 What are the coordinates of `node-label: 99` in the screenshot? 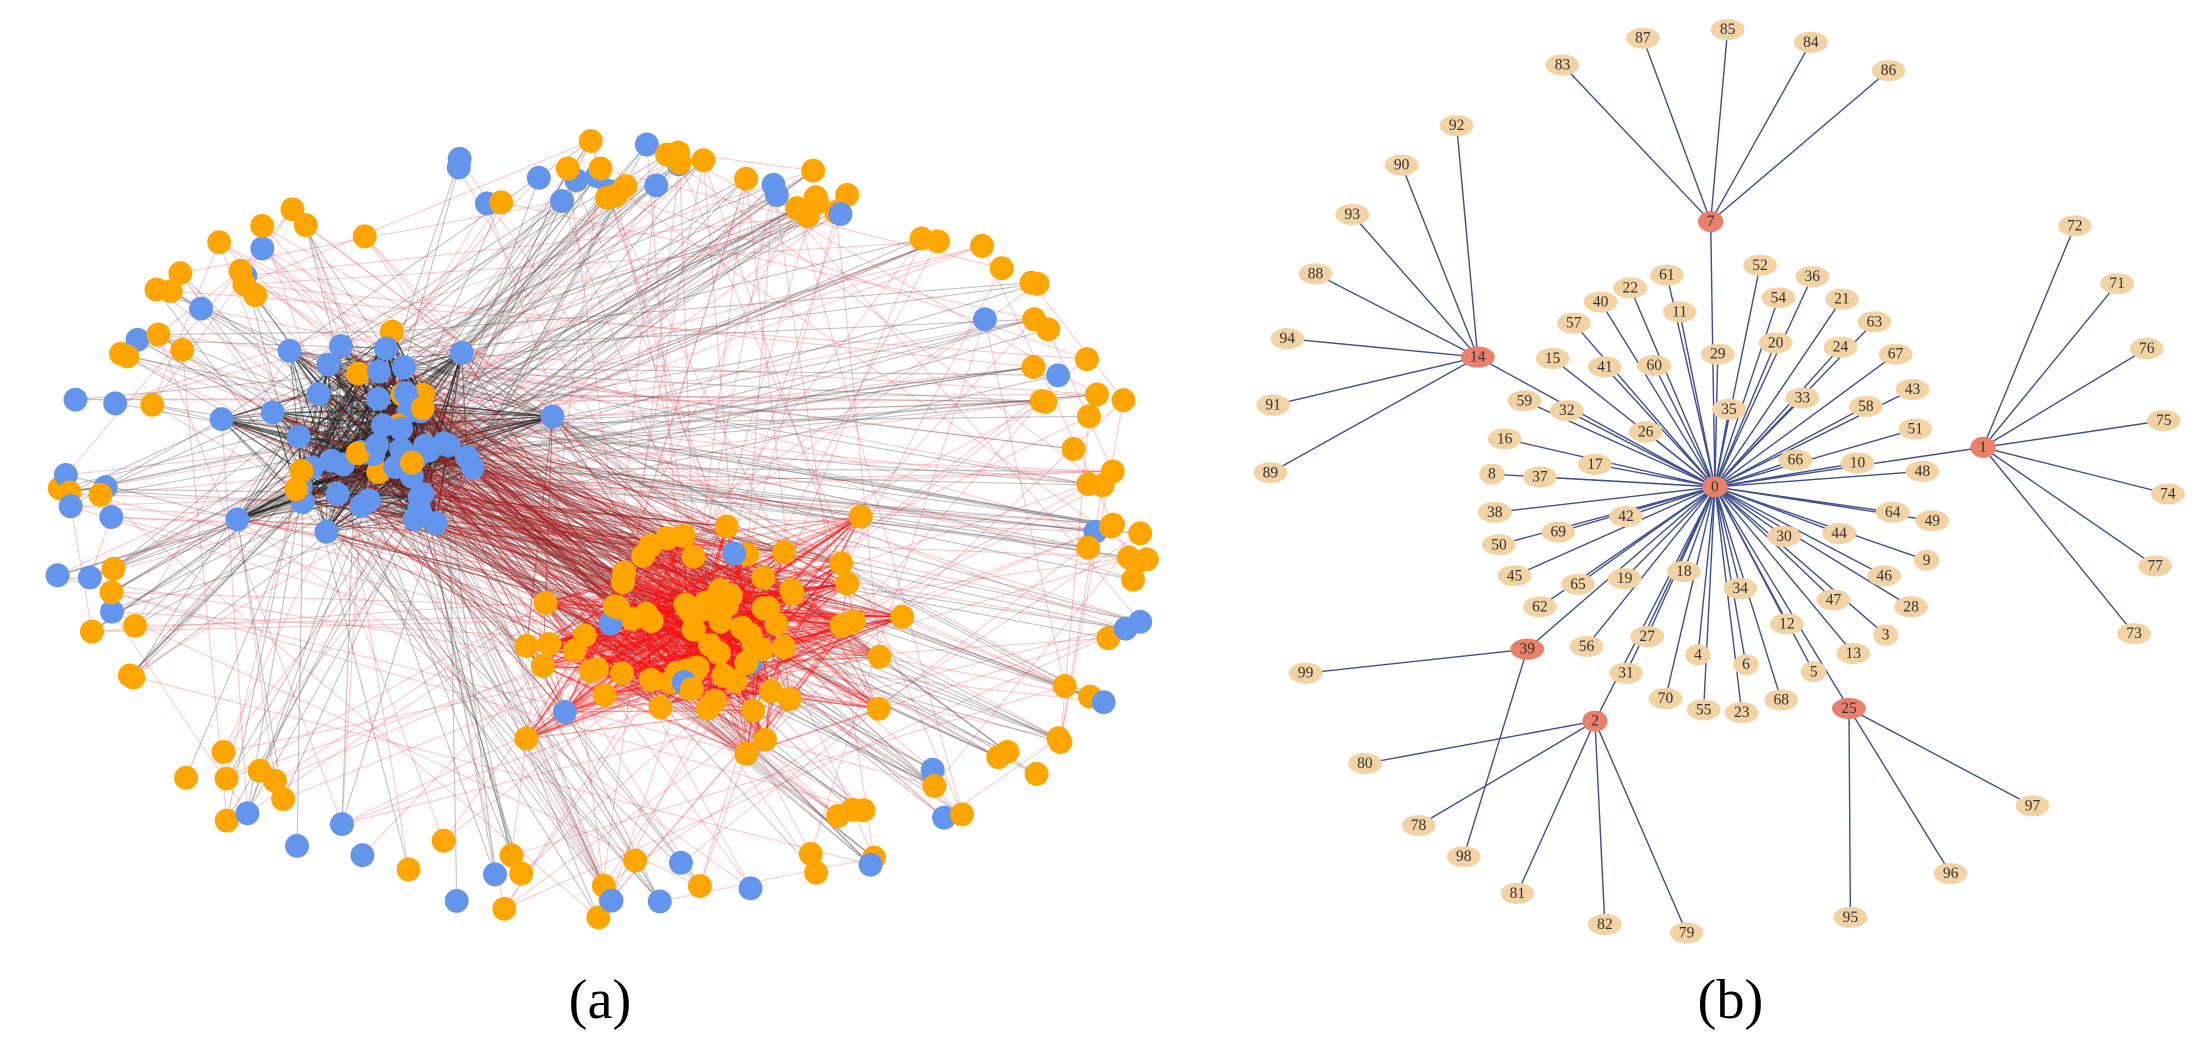 It's located at (1306, 673).